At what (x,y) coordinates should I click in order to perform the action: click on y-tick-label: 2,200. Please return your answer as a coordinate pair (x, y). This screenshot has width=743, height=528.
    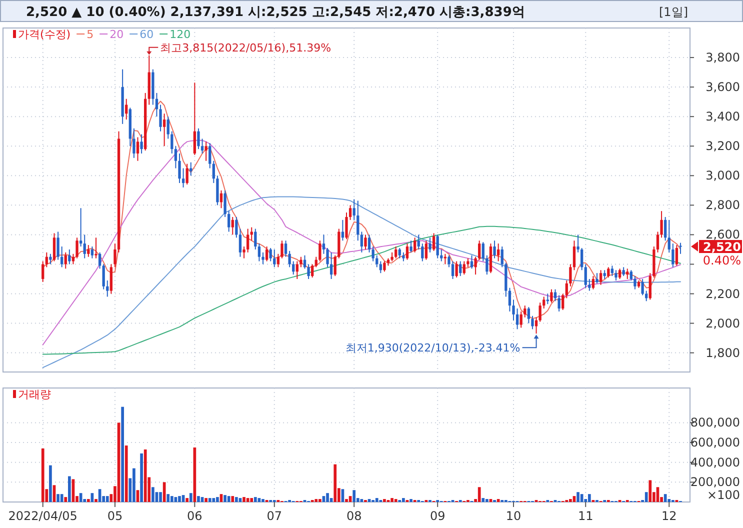
    Looking at the image, I should click on (723, 293).